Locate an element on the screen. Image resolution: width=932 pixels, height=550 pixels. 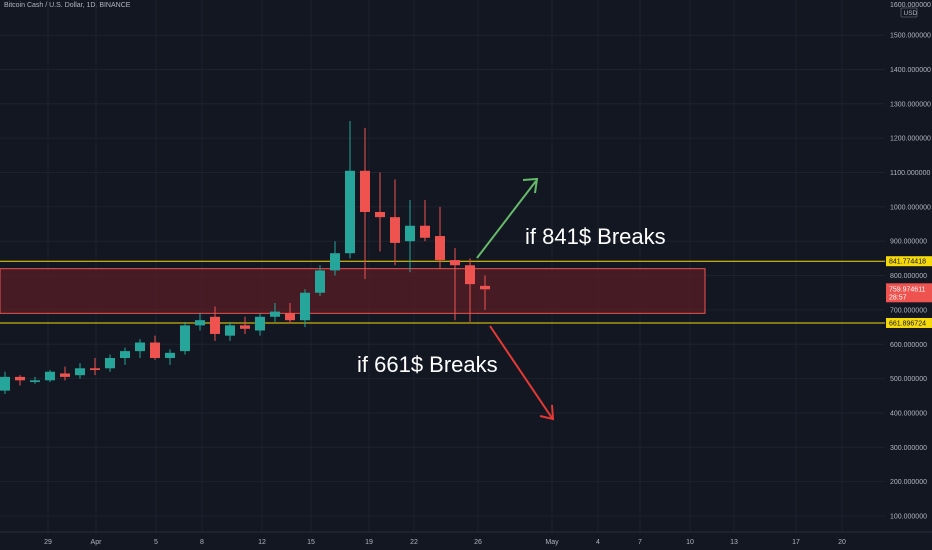
price-tick-label: 1000.000000 is located at coordinates (910, 207).